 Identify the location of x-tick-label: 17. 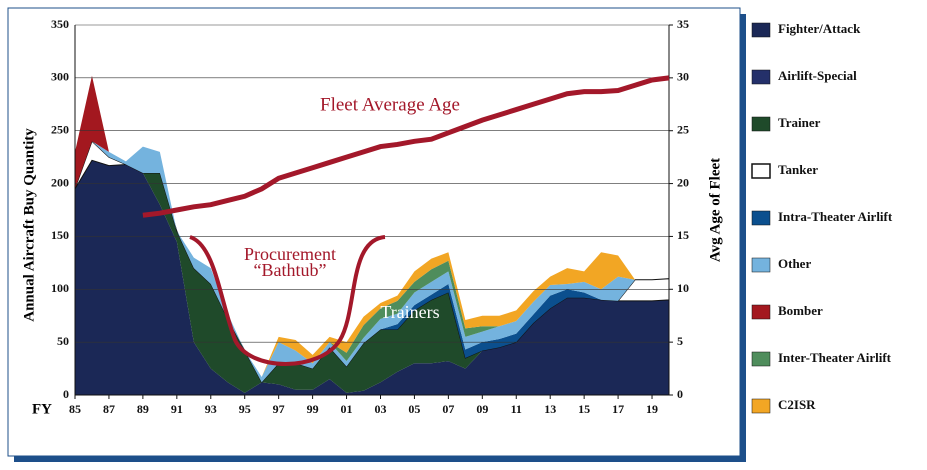
(618, 409).